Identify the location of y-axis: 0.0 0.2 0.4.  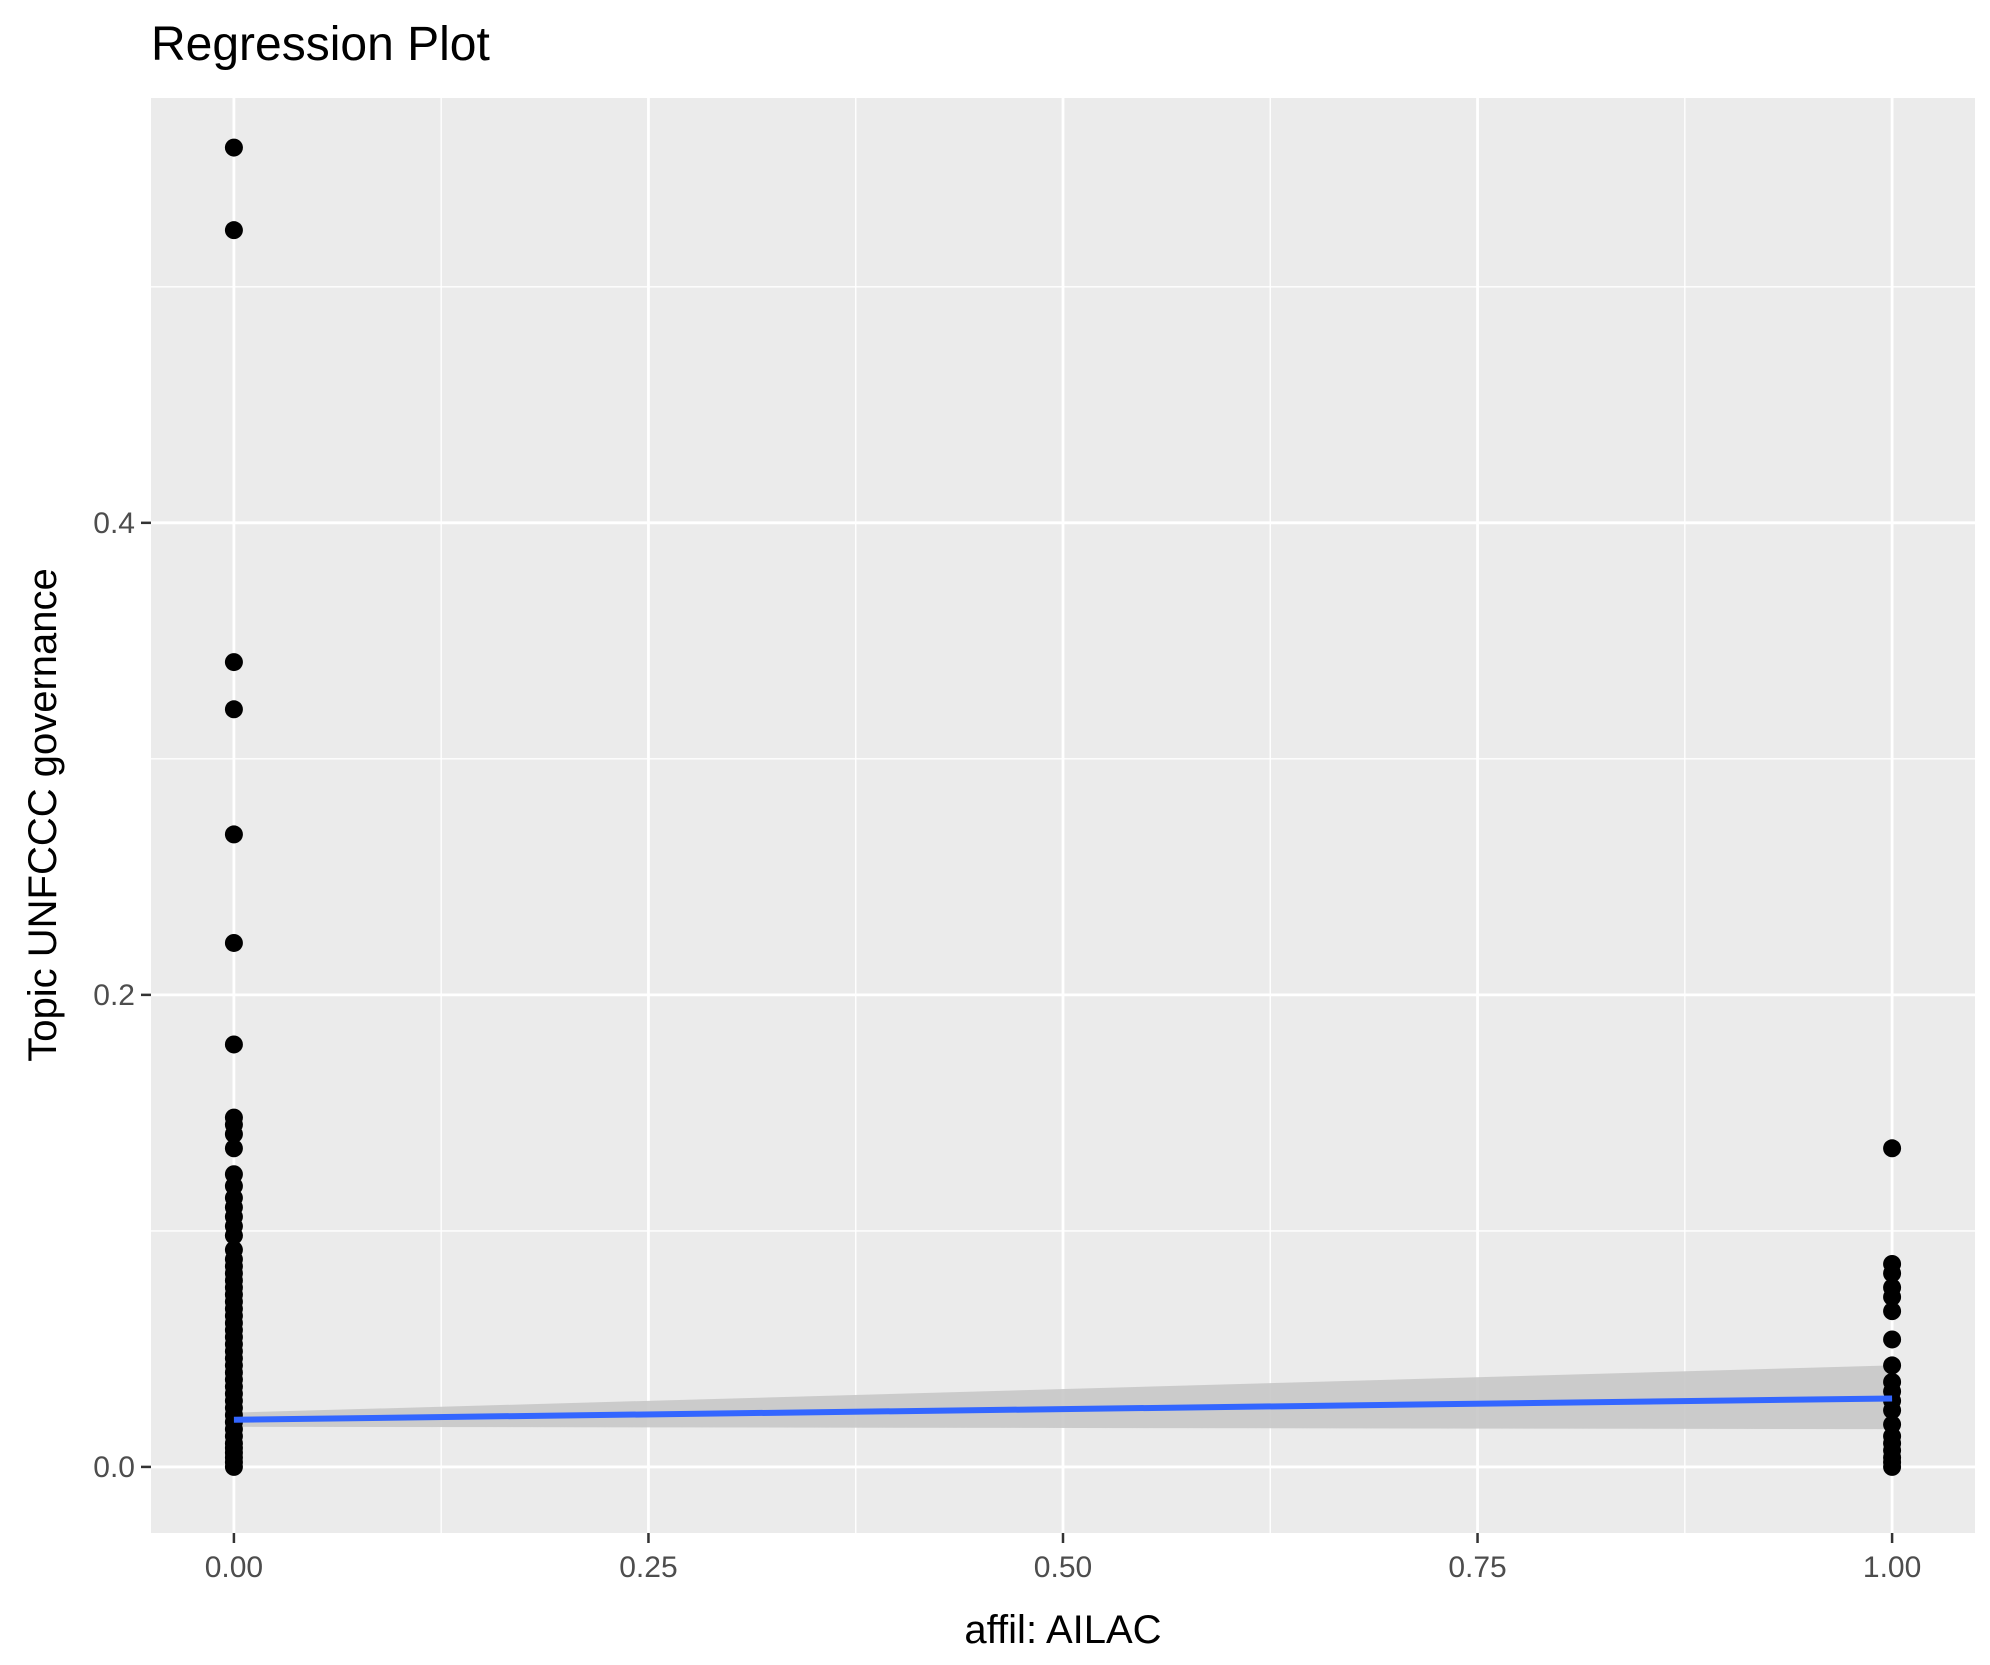
(122, 995).